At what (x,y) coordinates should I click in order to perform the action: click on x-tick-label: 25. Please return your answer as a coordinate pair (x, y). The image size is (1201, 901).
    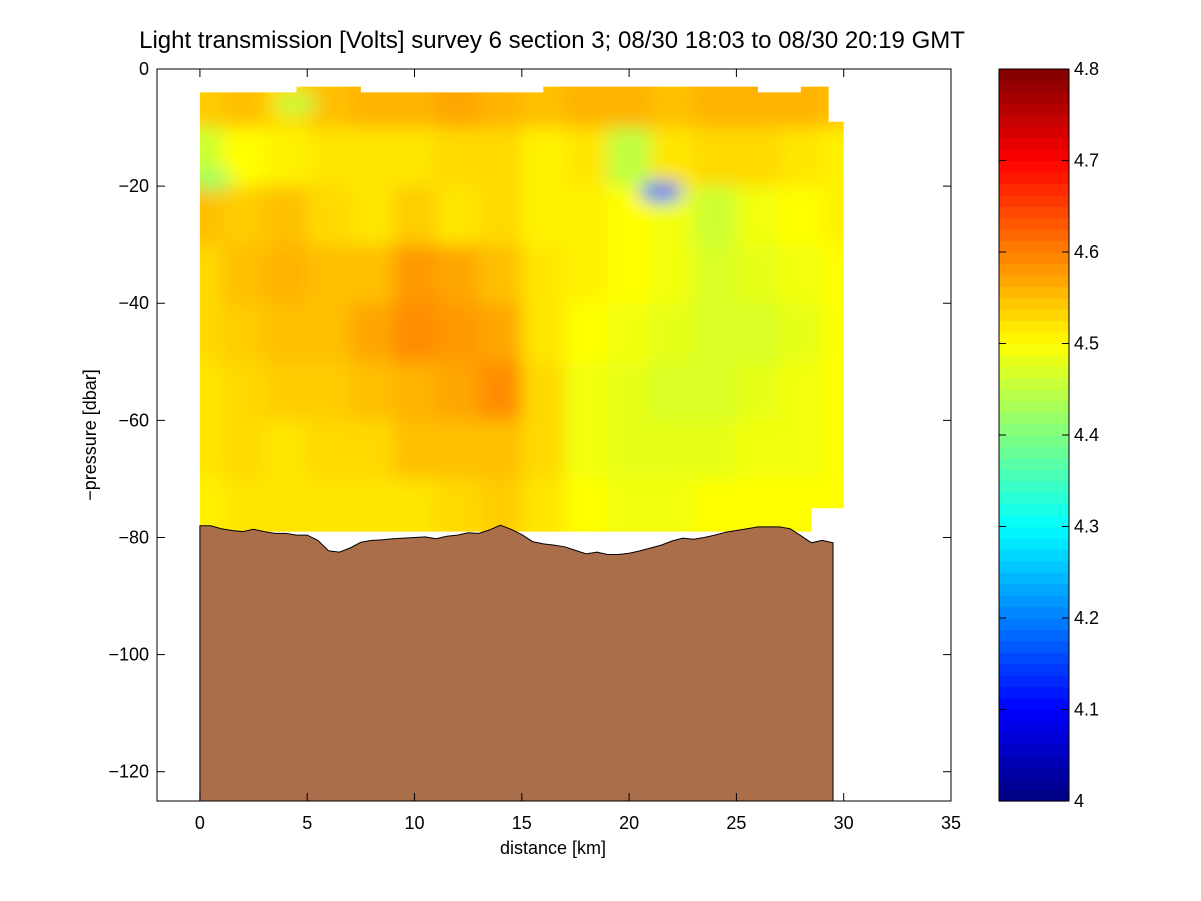
    Looking at the image, I should click on (736, 823).